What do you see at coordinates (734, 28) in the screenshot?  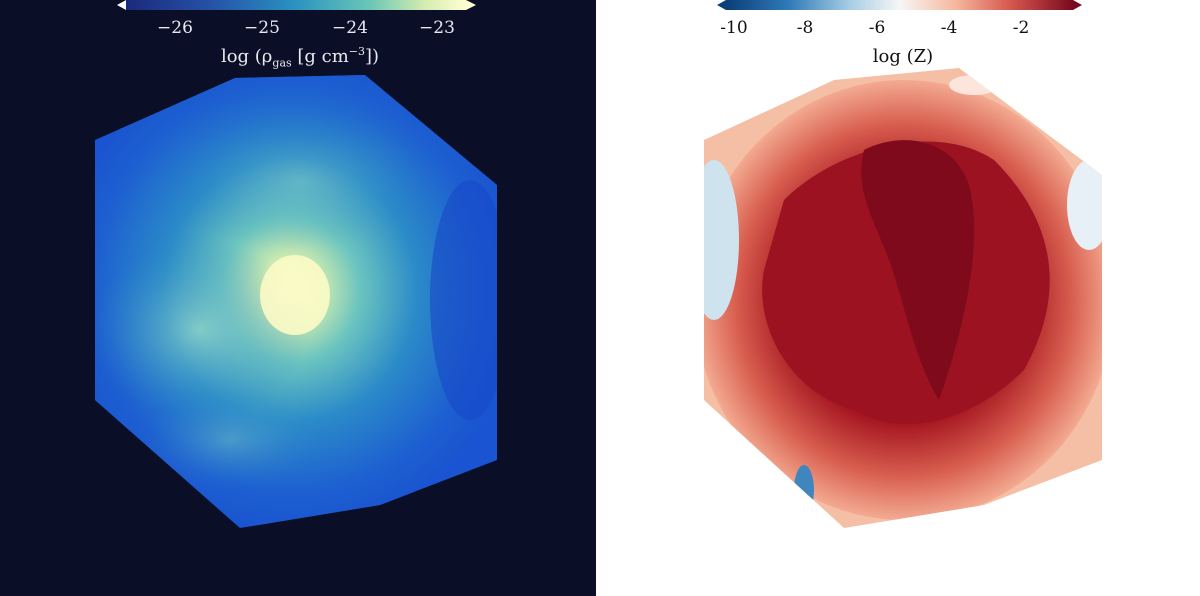 I see `metallicity-tick-label: -10` at bounding box center [734, 28].